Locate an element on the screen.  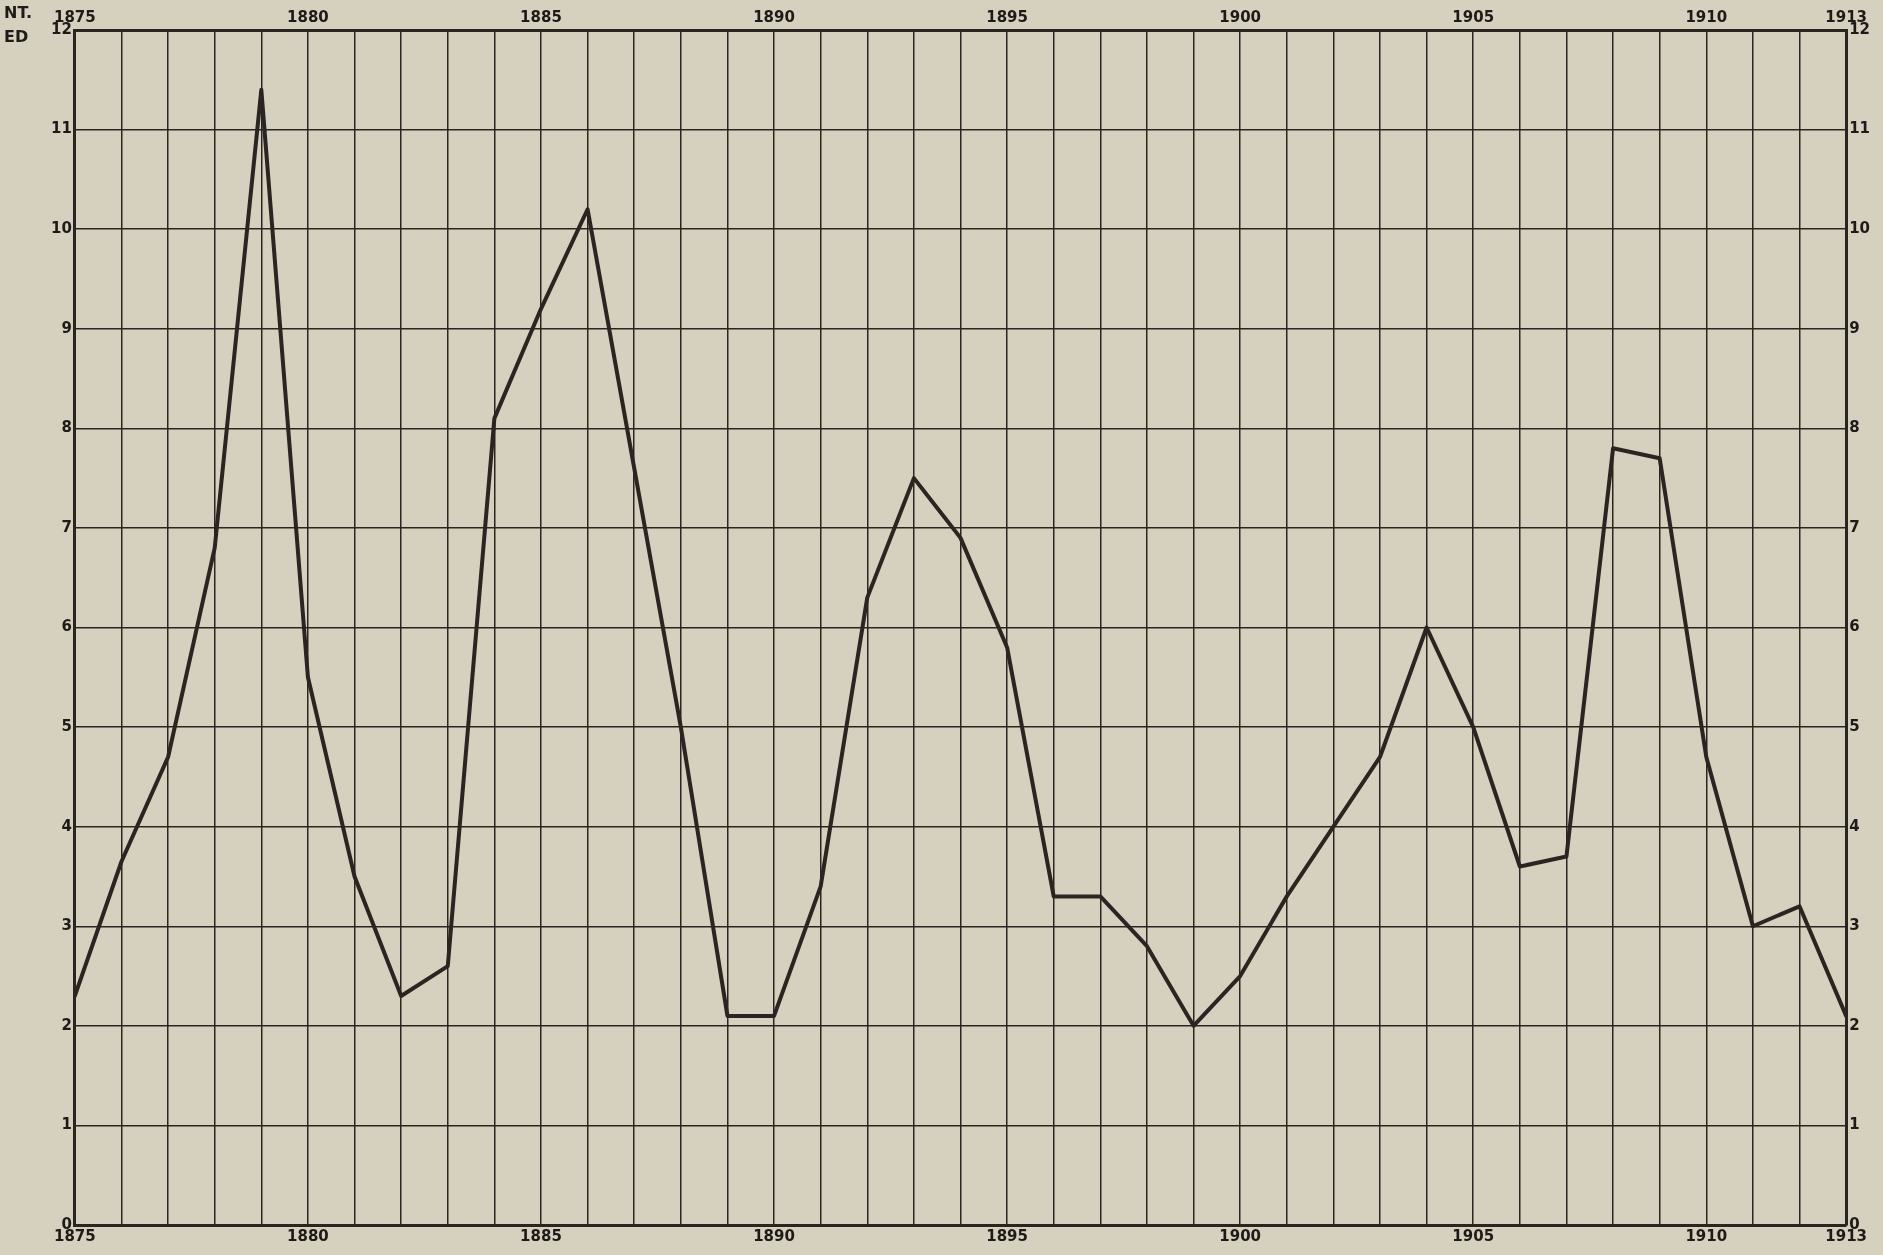
x-tick-label: 1885 is located at coordinates (541, 1235).